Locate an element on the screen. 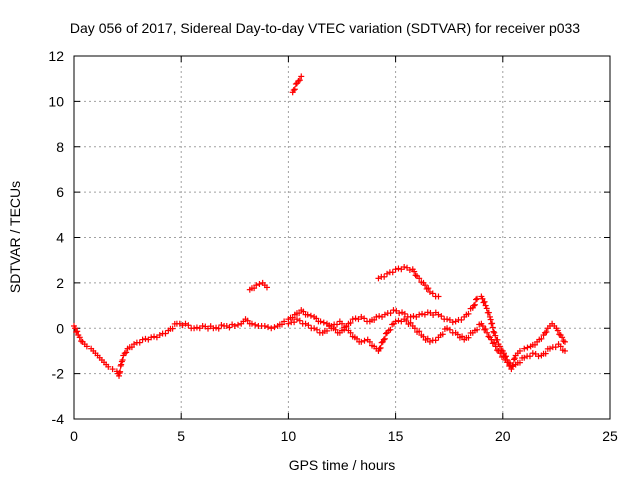 The image size is (640, 480). x-tick-label: 10 is located at coordinates (289, 436).